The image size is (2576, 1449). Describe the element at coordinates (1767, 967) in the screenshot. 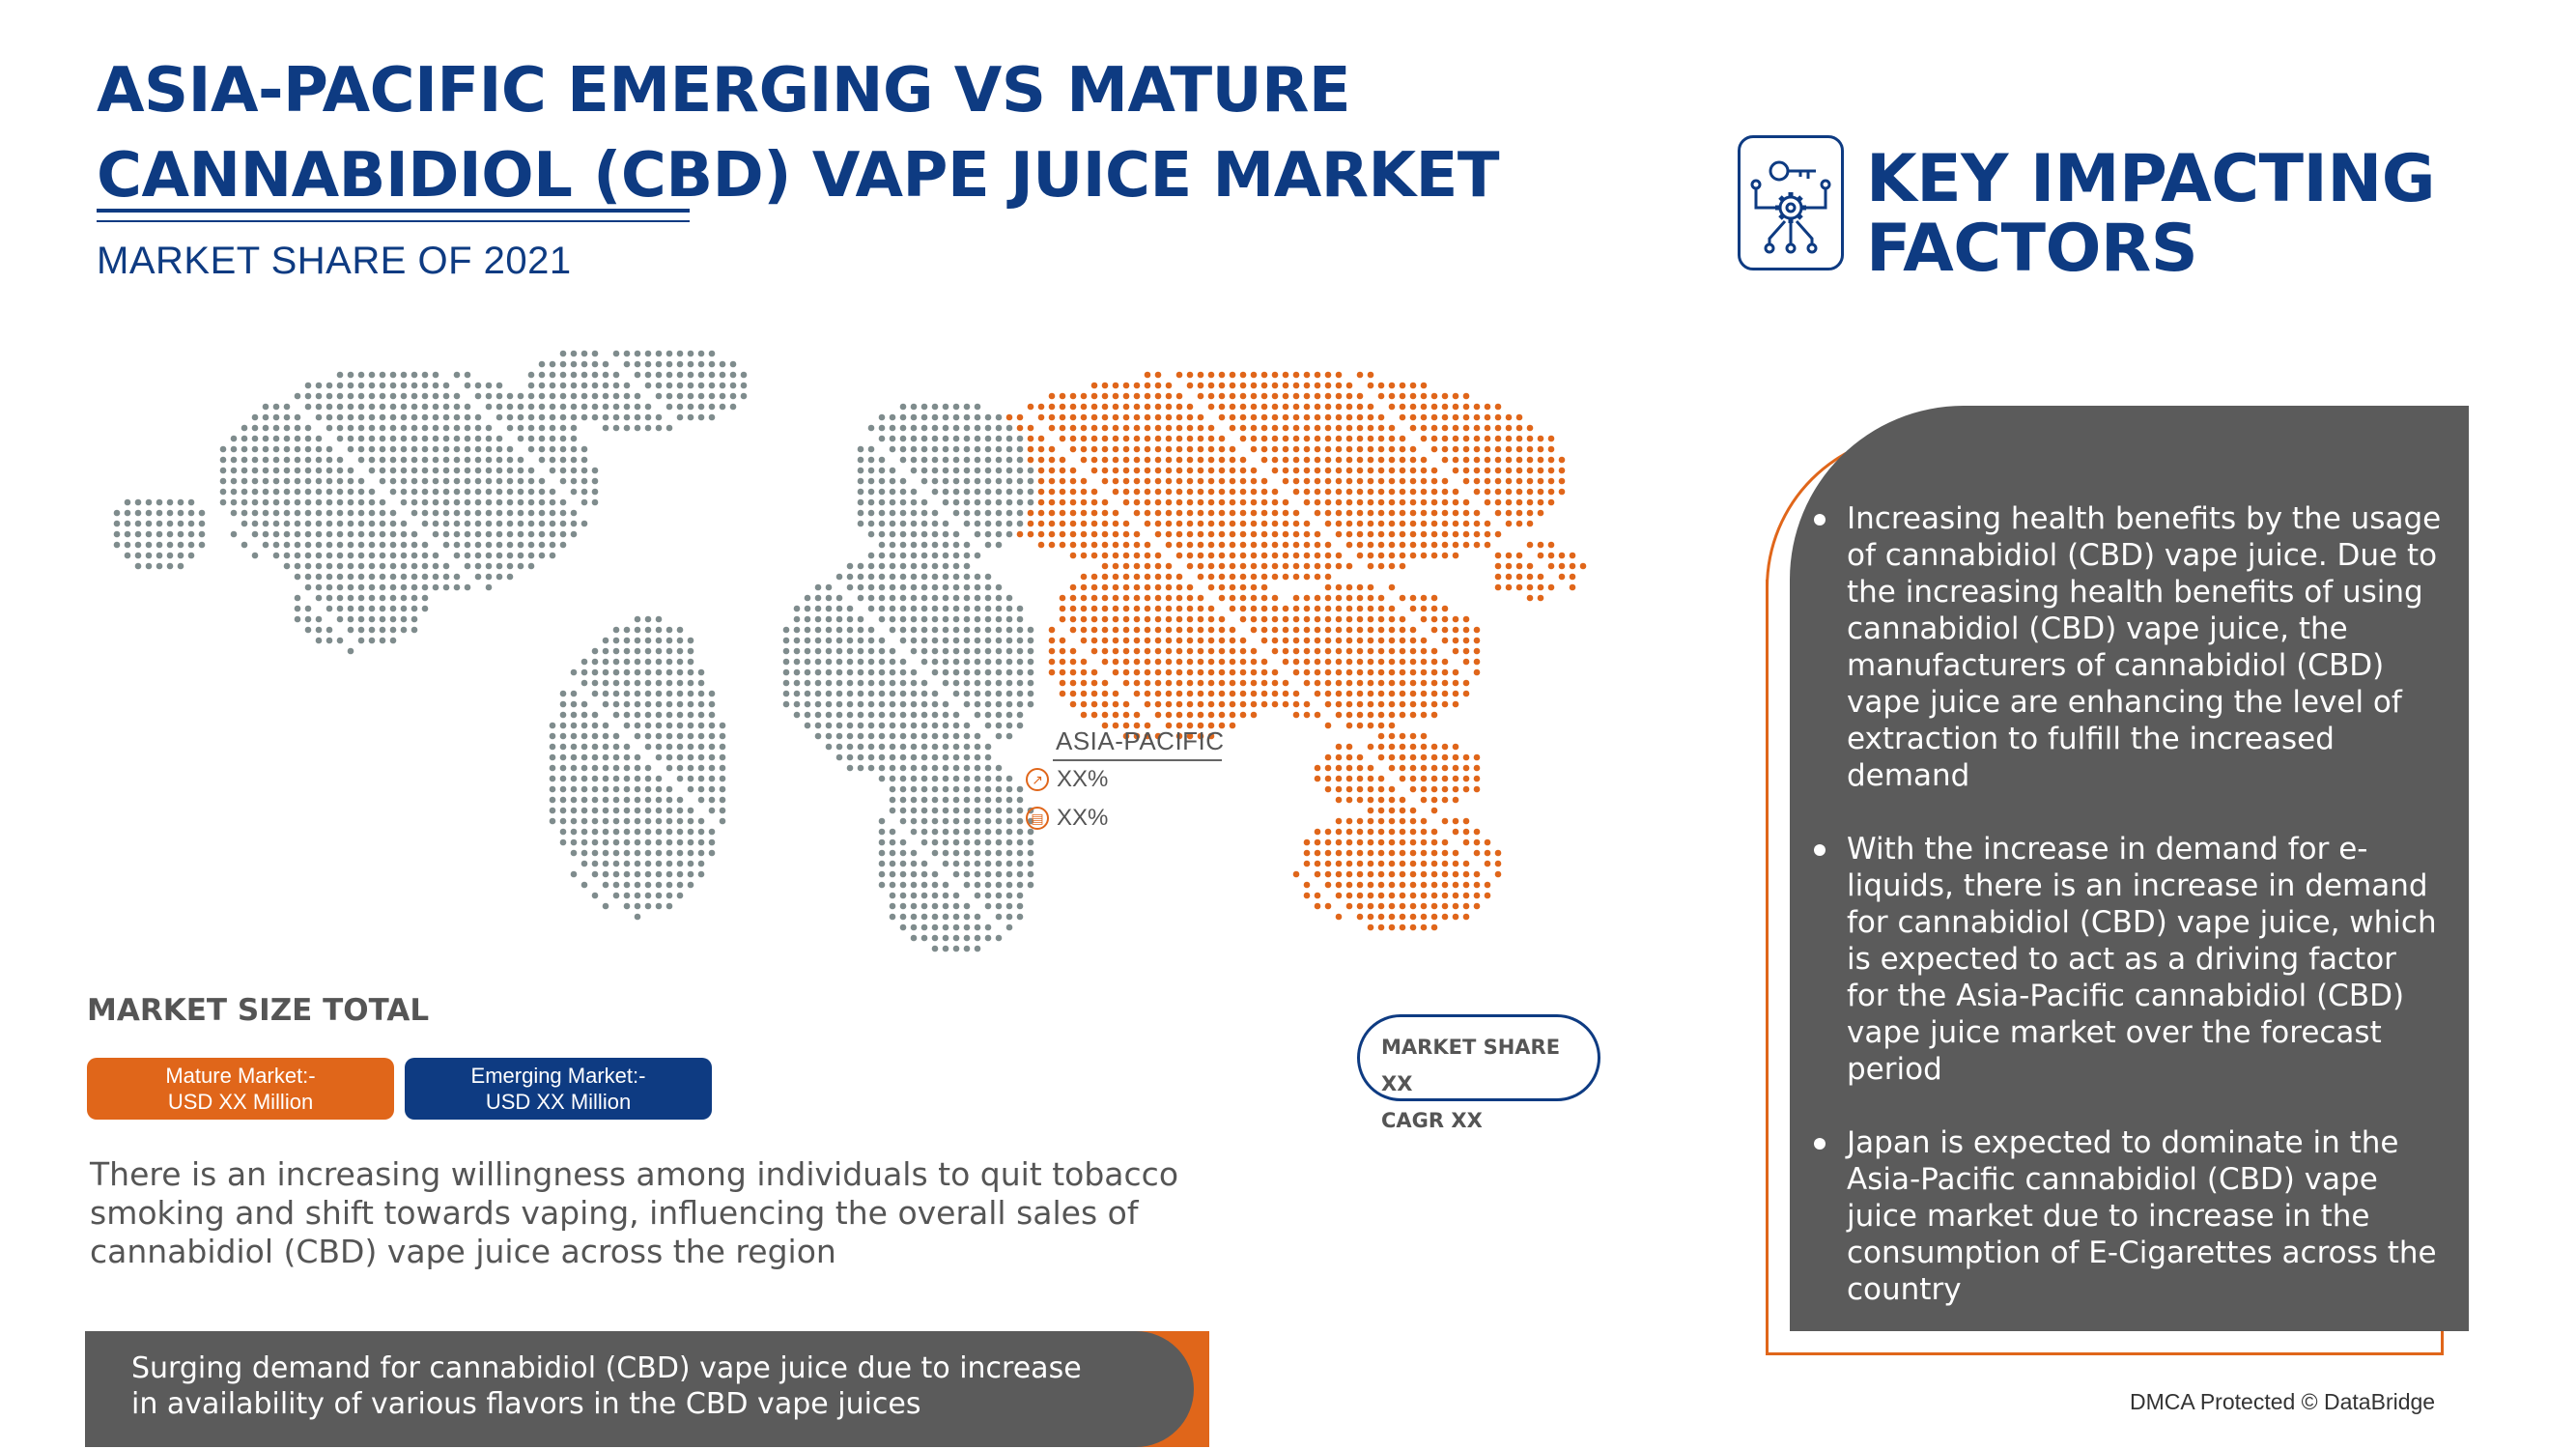

I see `panel-outline-left` at that location.